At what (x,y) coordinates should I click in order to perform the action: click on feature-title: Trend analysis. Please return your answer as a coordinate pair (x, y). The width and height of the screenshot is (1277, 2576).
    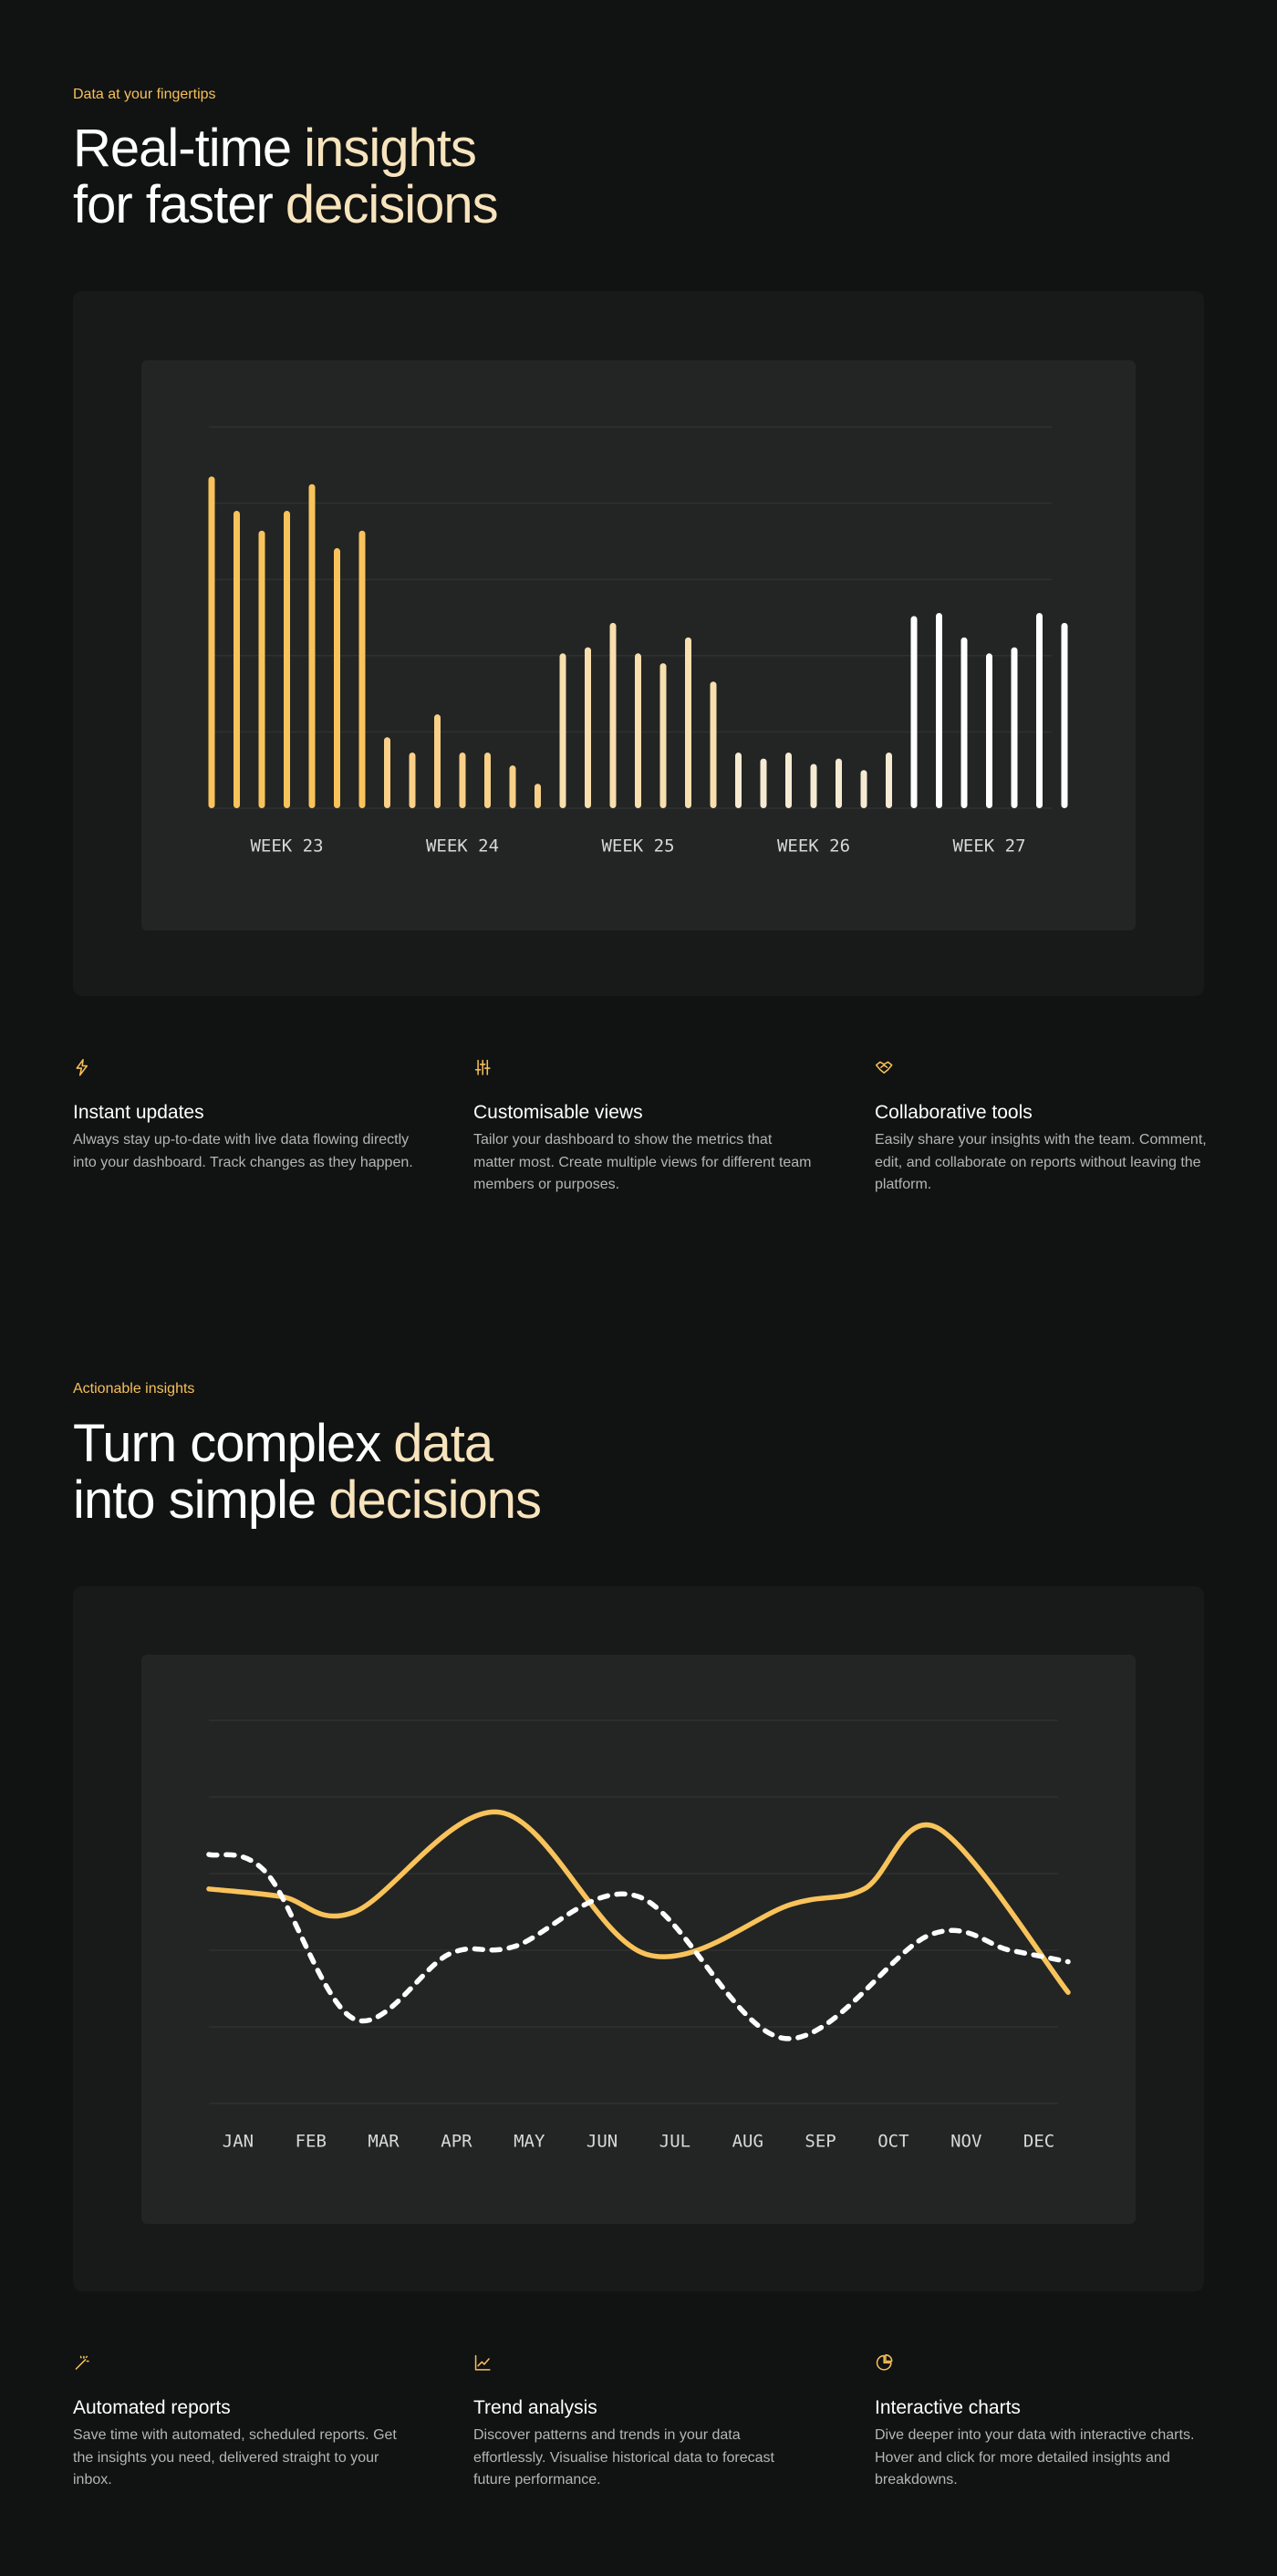
    Looking at the image, I should click on (535, 2407).